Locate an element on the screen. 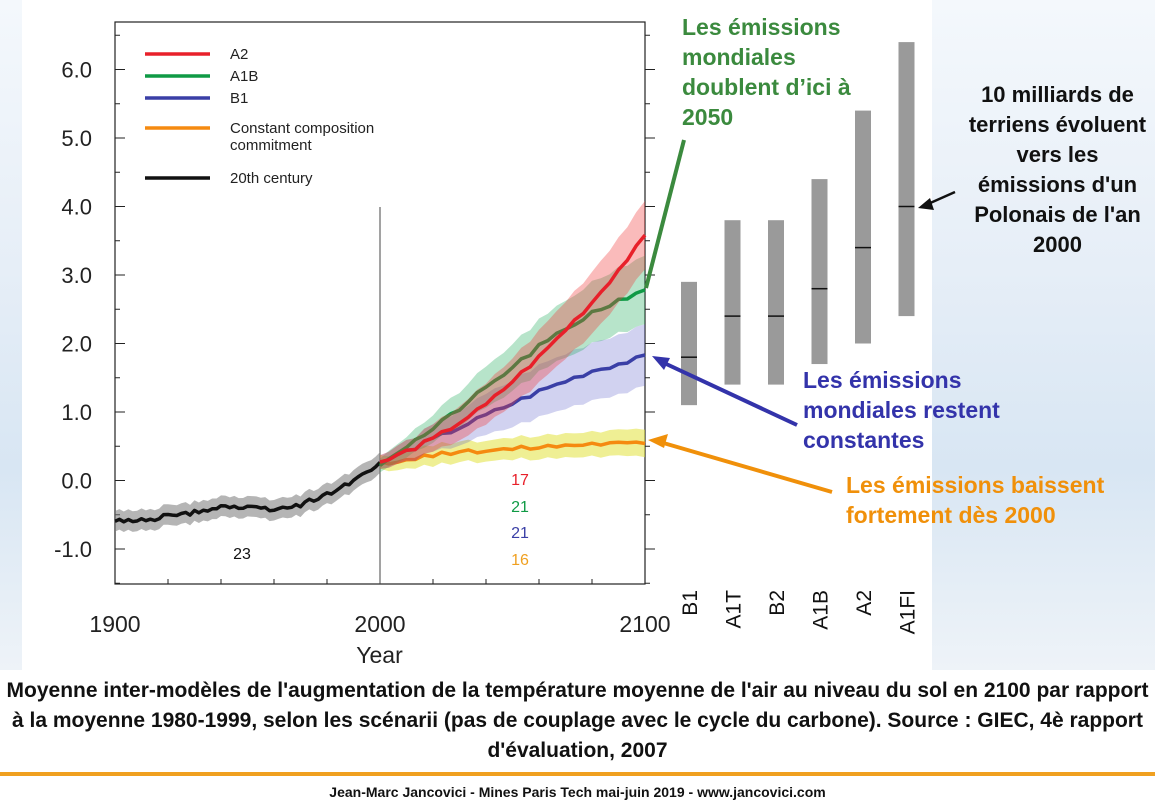 The width and height of the screenshot is (1155, 808). arrow-blue is located at coordinates (729, 393).